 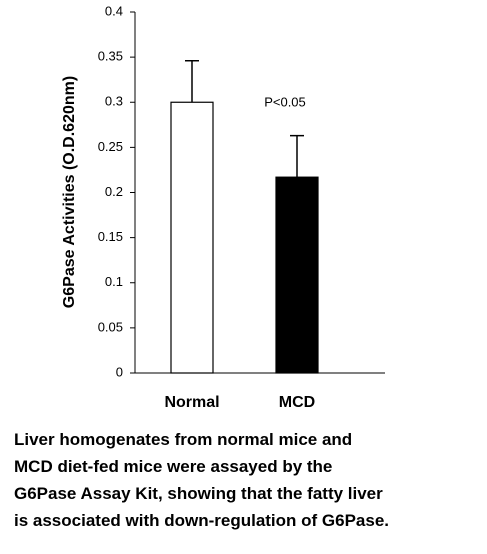 I want to click on y-tick-label: 0, so click(x=119, y=371).